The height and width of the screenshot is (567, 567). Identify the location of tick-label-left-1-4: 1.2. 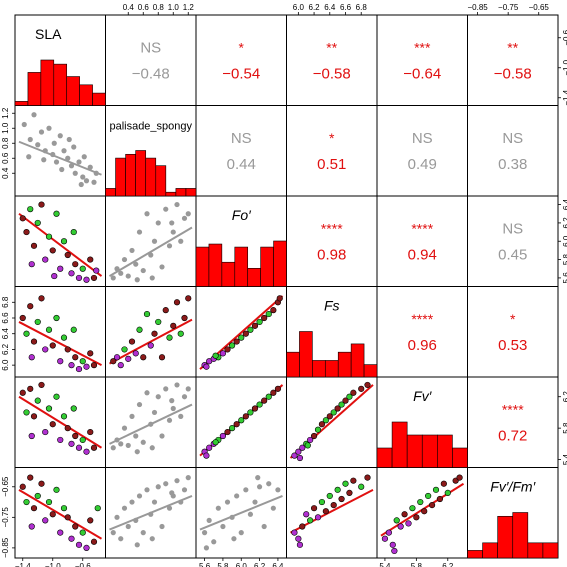
(5, 113).